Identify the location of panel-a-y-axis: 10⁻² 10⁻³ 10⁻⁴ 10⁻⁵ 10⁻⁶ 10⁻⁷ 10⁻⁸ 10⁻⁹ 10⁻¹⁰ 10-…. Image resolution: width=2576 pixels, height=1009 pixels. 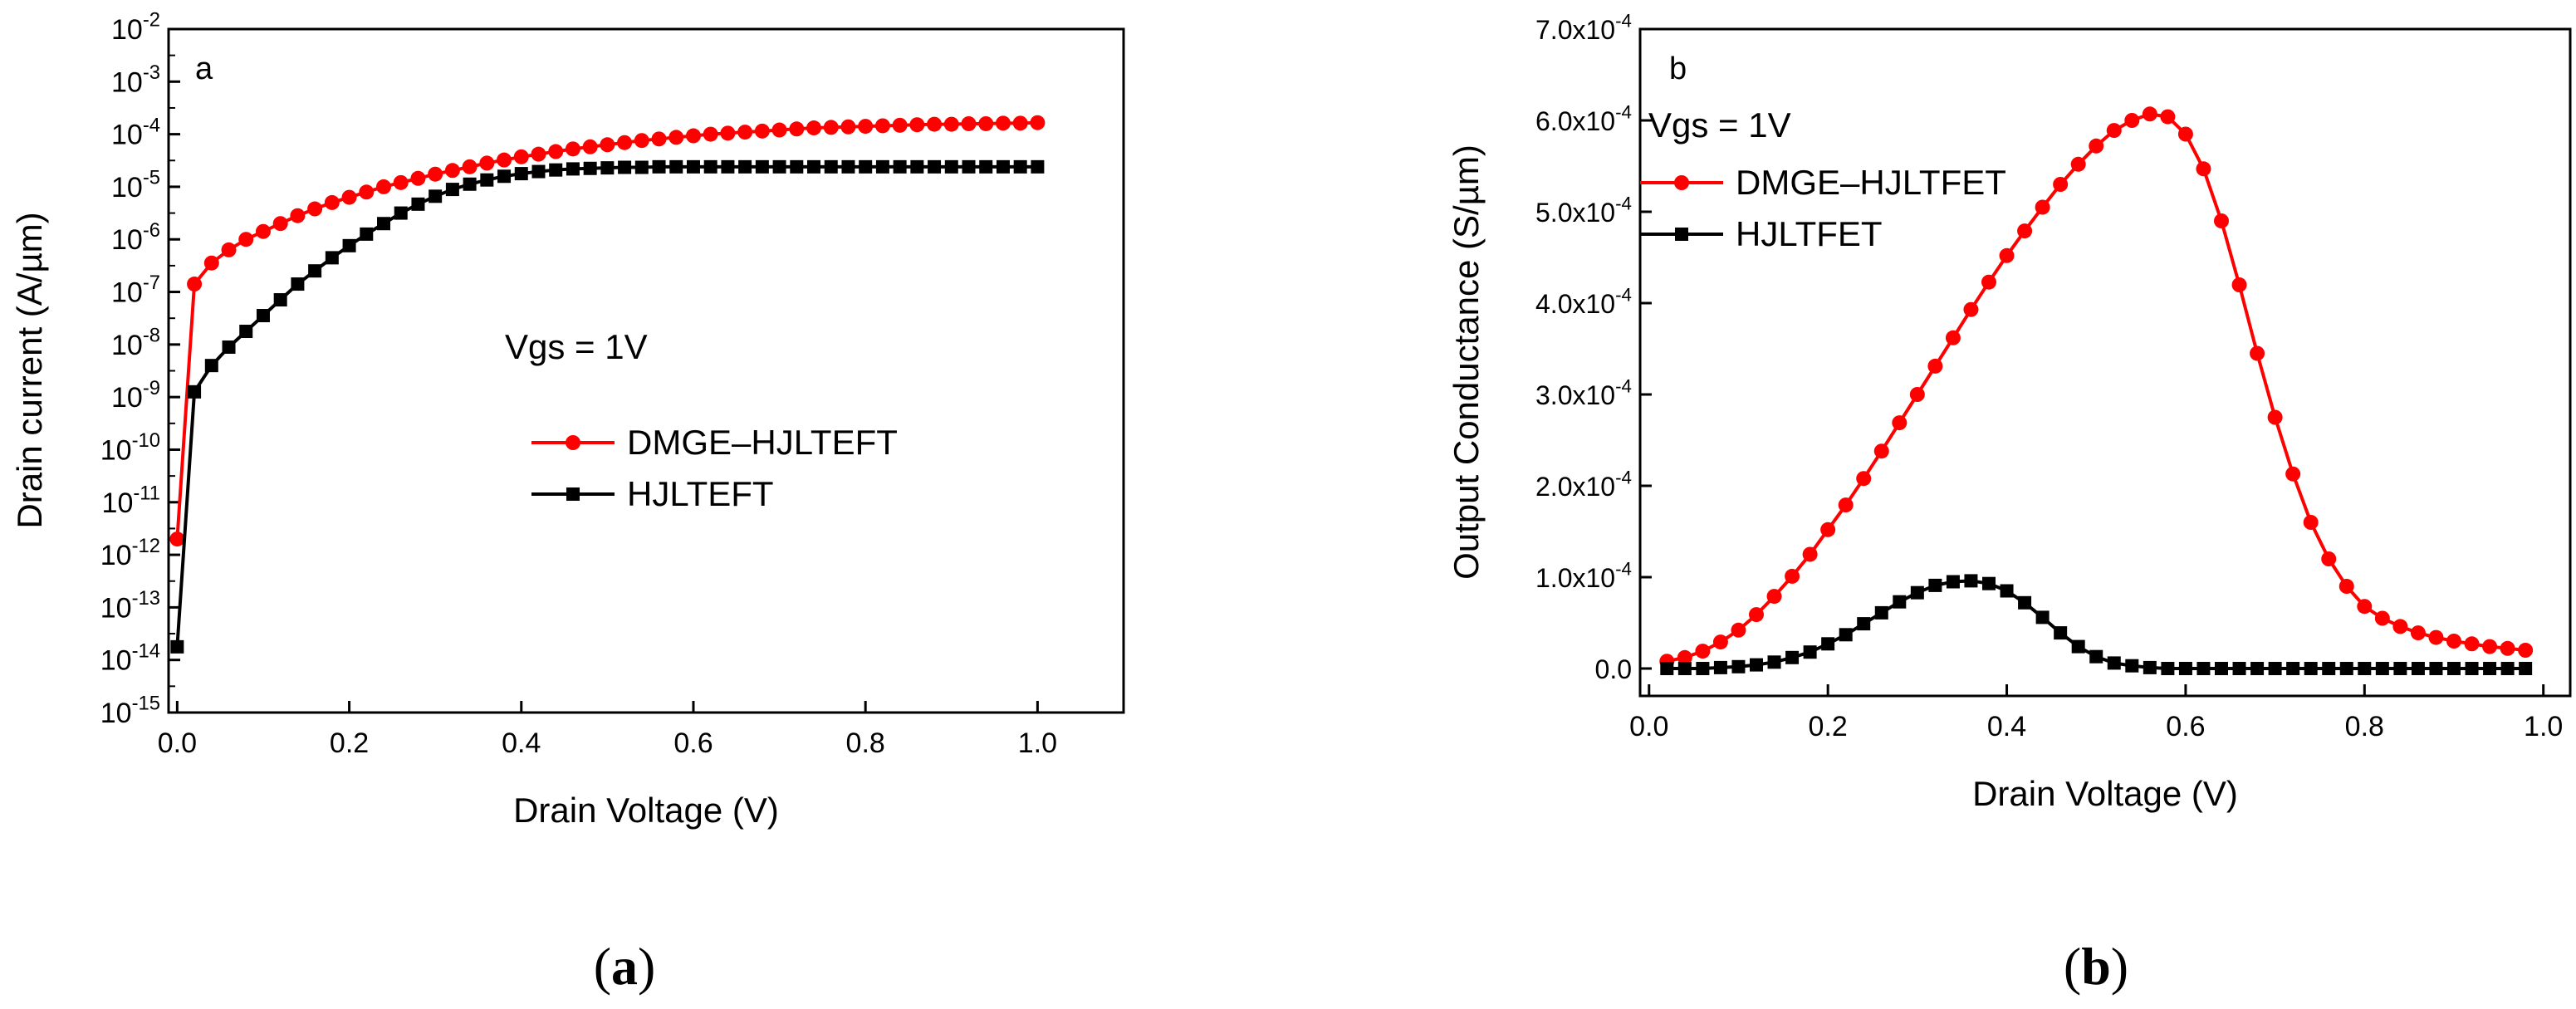
(140, 369).